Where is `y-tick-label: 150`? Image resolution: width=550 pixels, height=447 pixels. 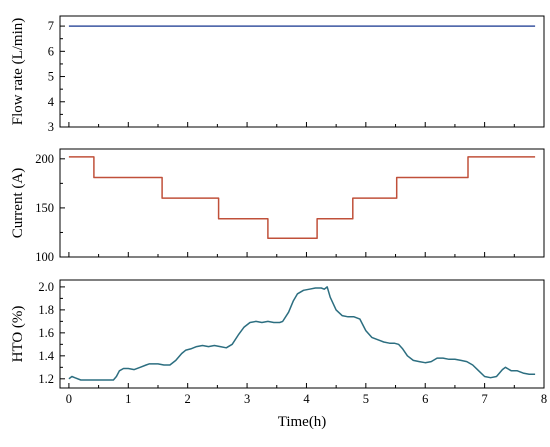
y-tick-label: 150 is located at coordinates (44, 208).